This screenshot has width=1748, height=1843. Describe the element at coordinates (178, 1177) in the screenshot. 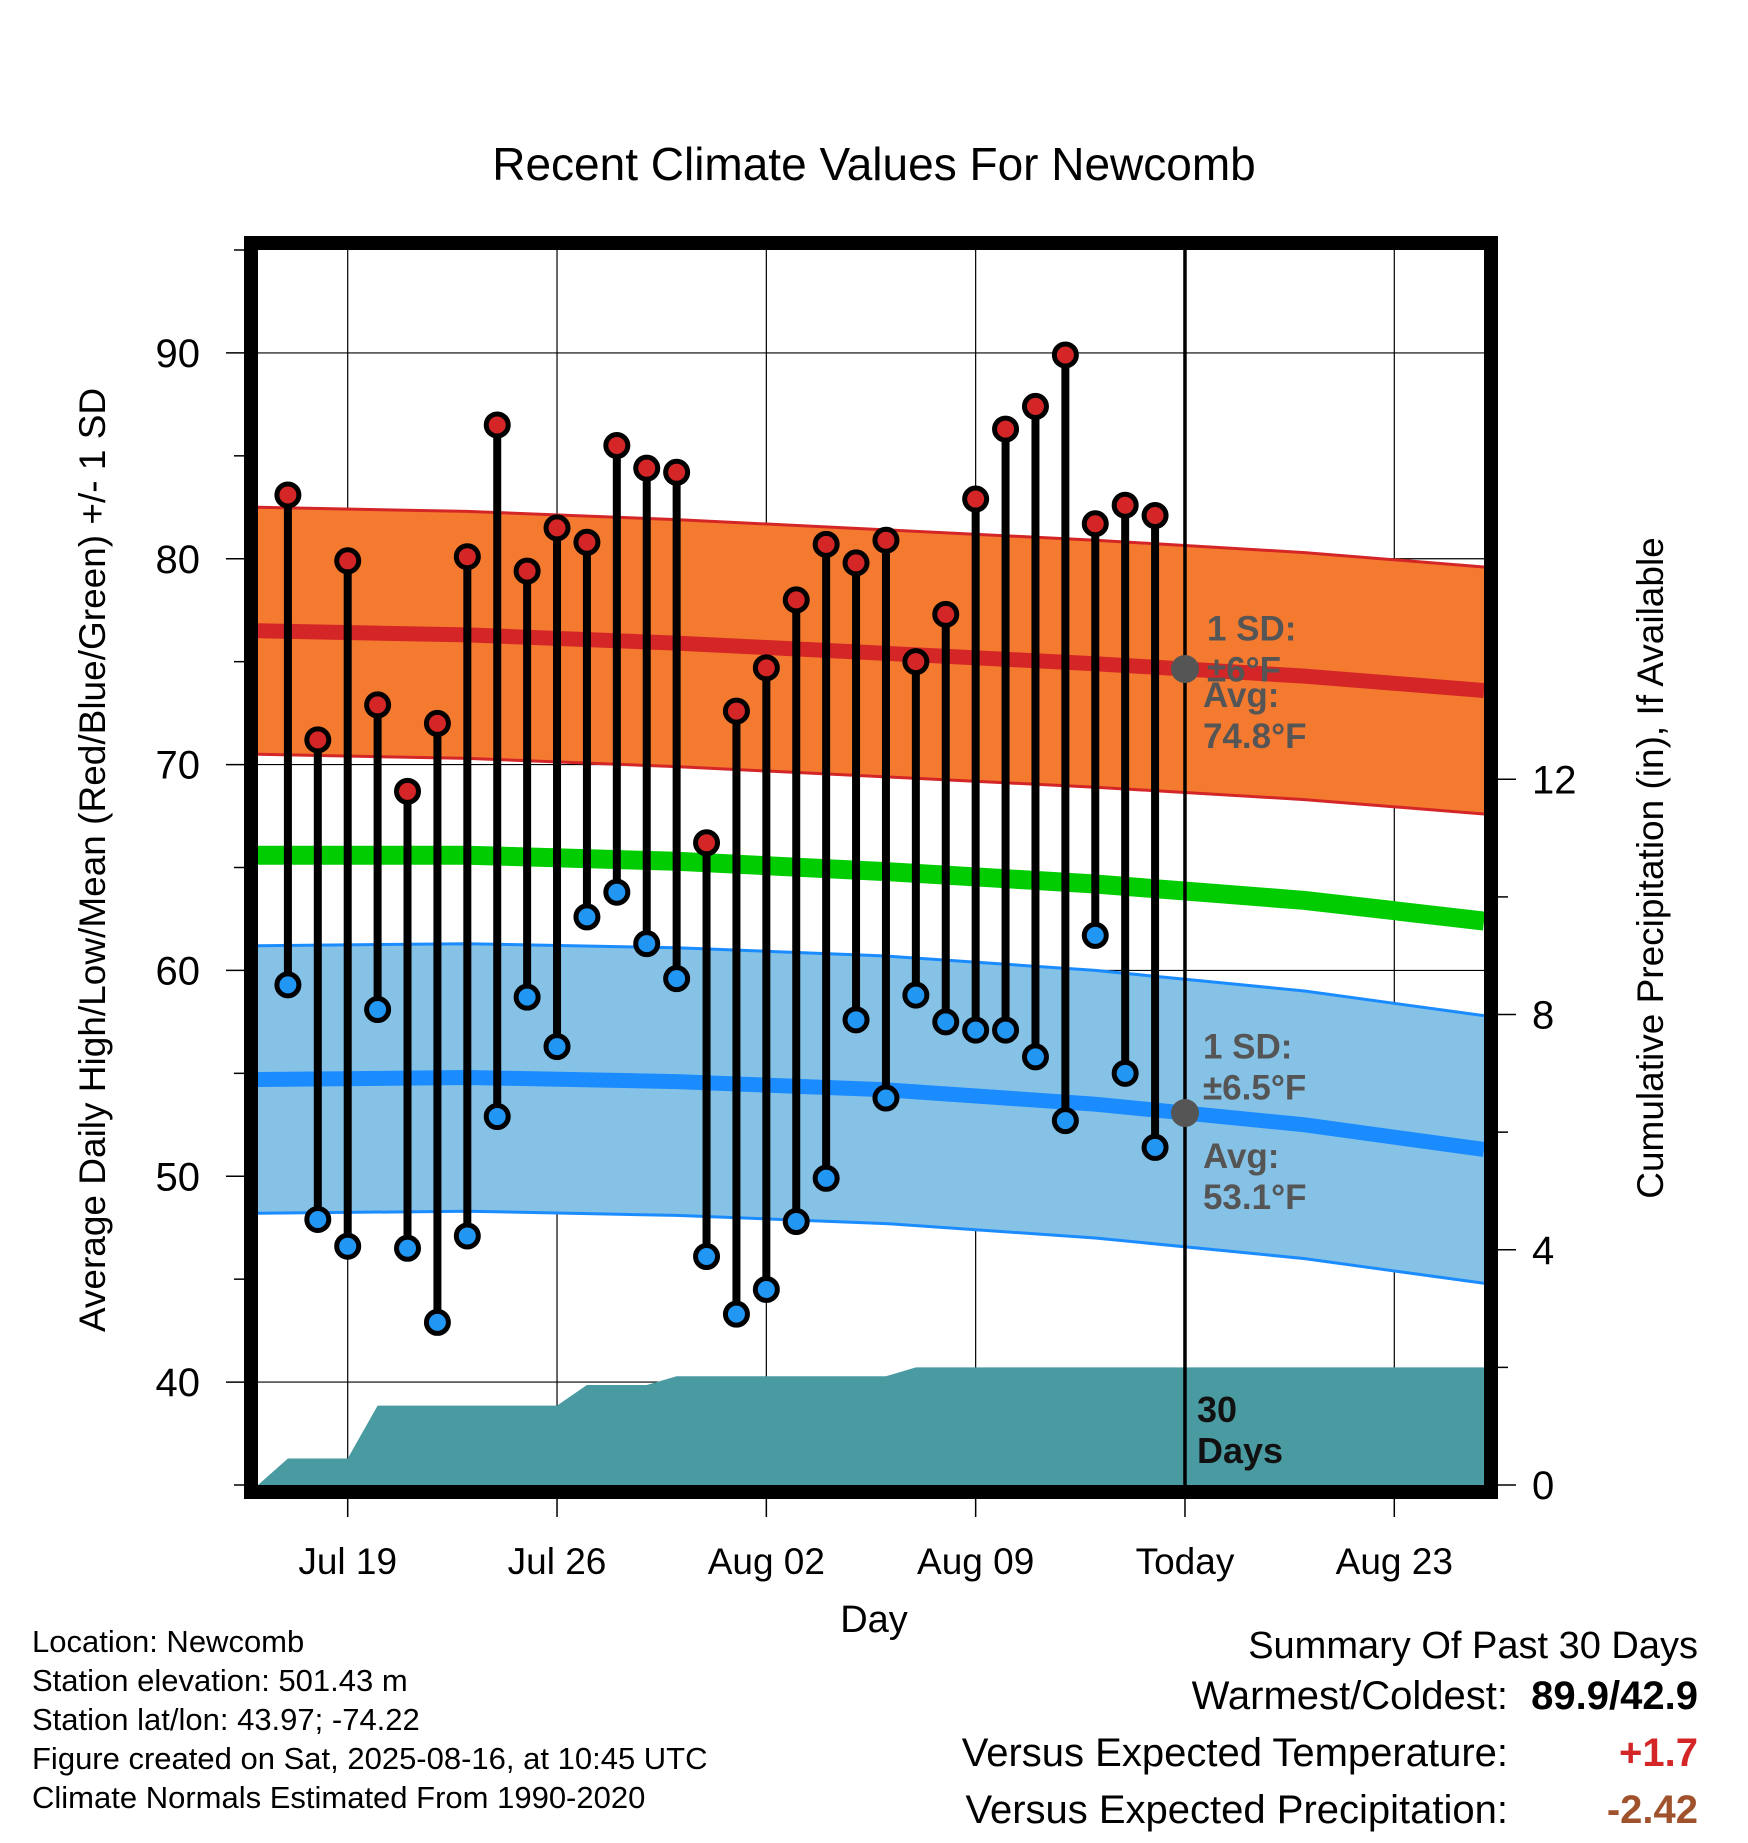

I see `y-tick-label: 50` at that location.